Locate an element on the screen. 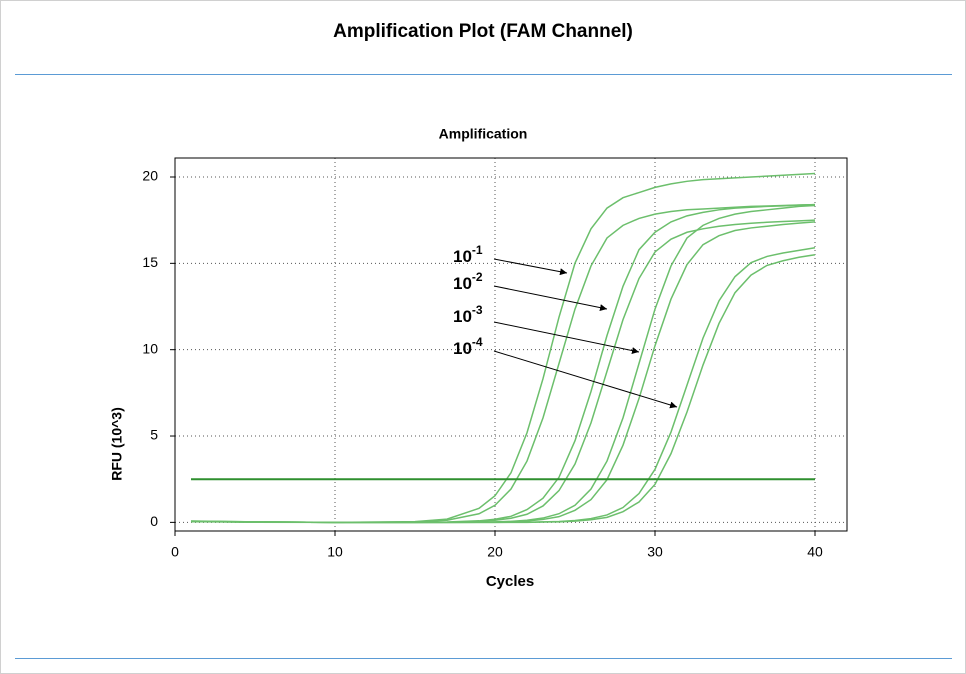 Image resolution: width=966 pixels, height=674 pixels. annotation-sup: -4 is located at coordinates (477, 342).